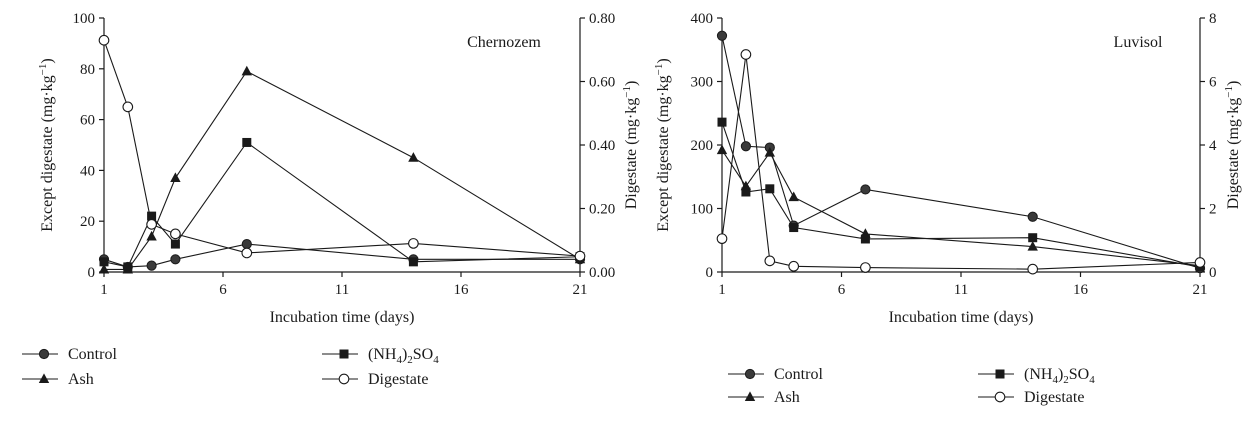  Describe the element at coordinates (1233, 154) in the screenshot. I see `y2-axis-title-main: Digestate (mg·kg` at that location.